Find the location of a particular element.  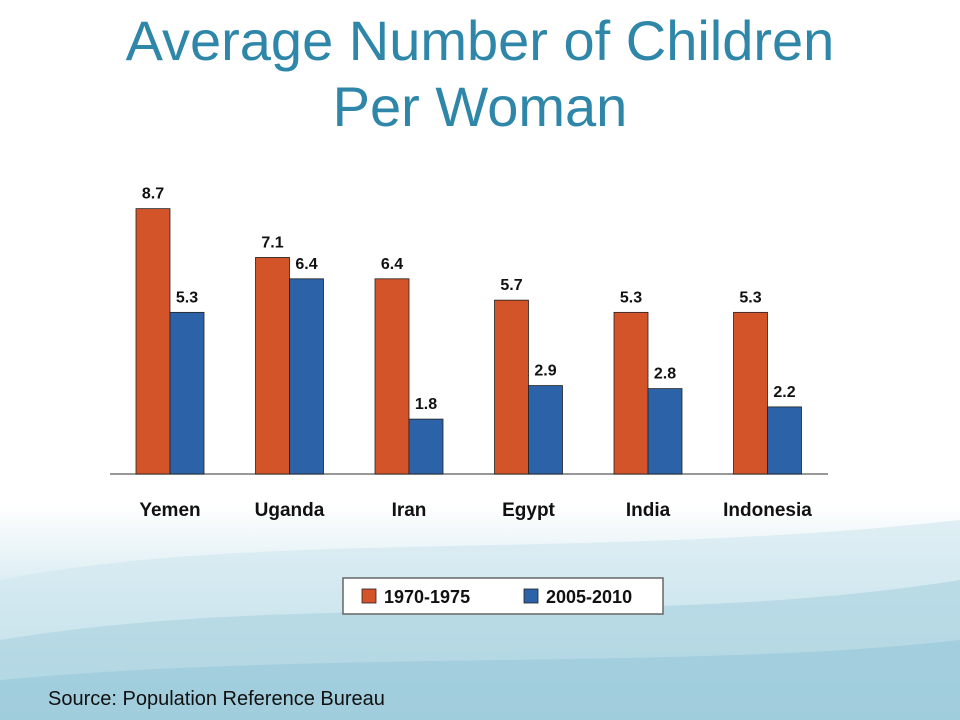

data-label-egypt-2005-2010: 2.9 is located at coordinates (545, 371).